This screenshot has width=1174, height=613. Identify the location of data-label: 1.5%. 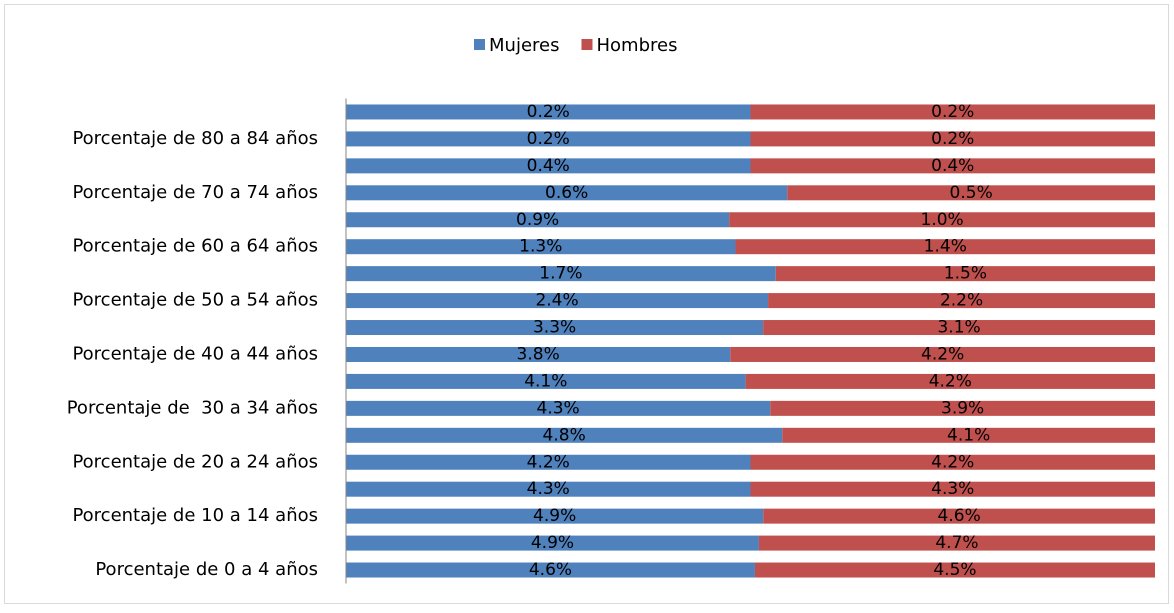
(965, 274).